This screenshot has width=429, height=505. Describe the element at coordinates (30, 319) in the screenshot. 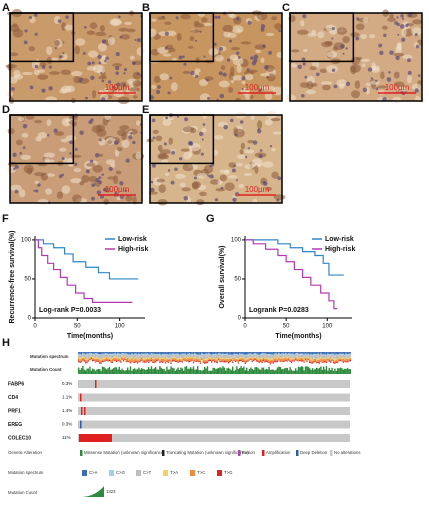

I see `y-tick-label: 0` at that location.